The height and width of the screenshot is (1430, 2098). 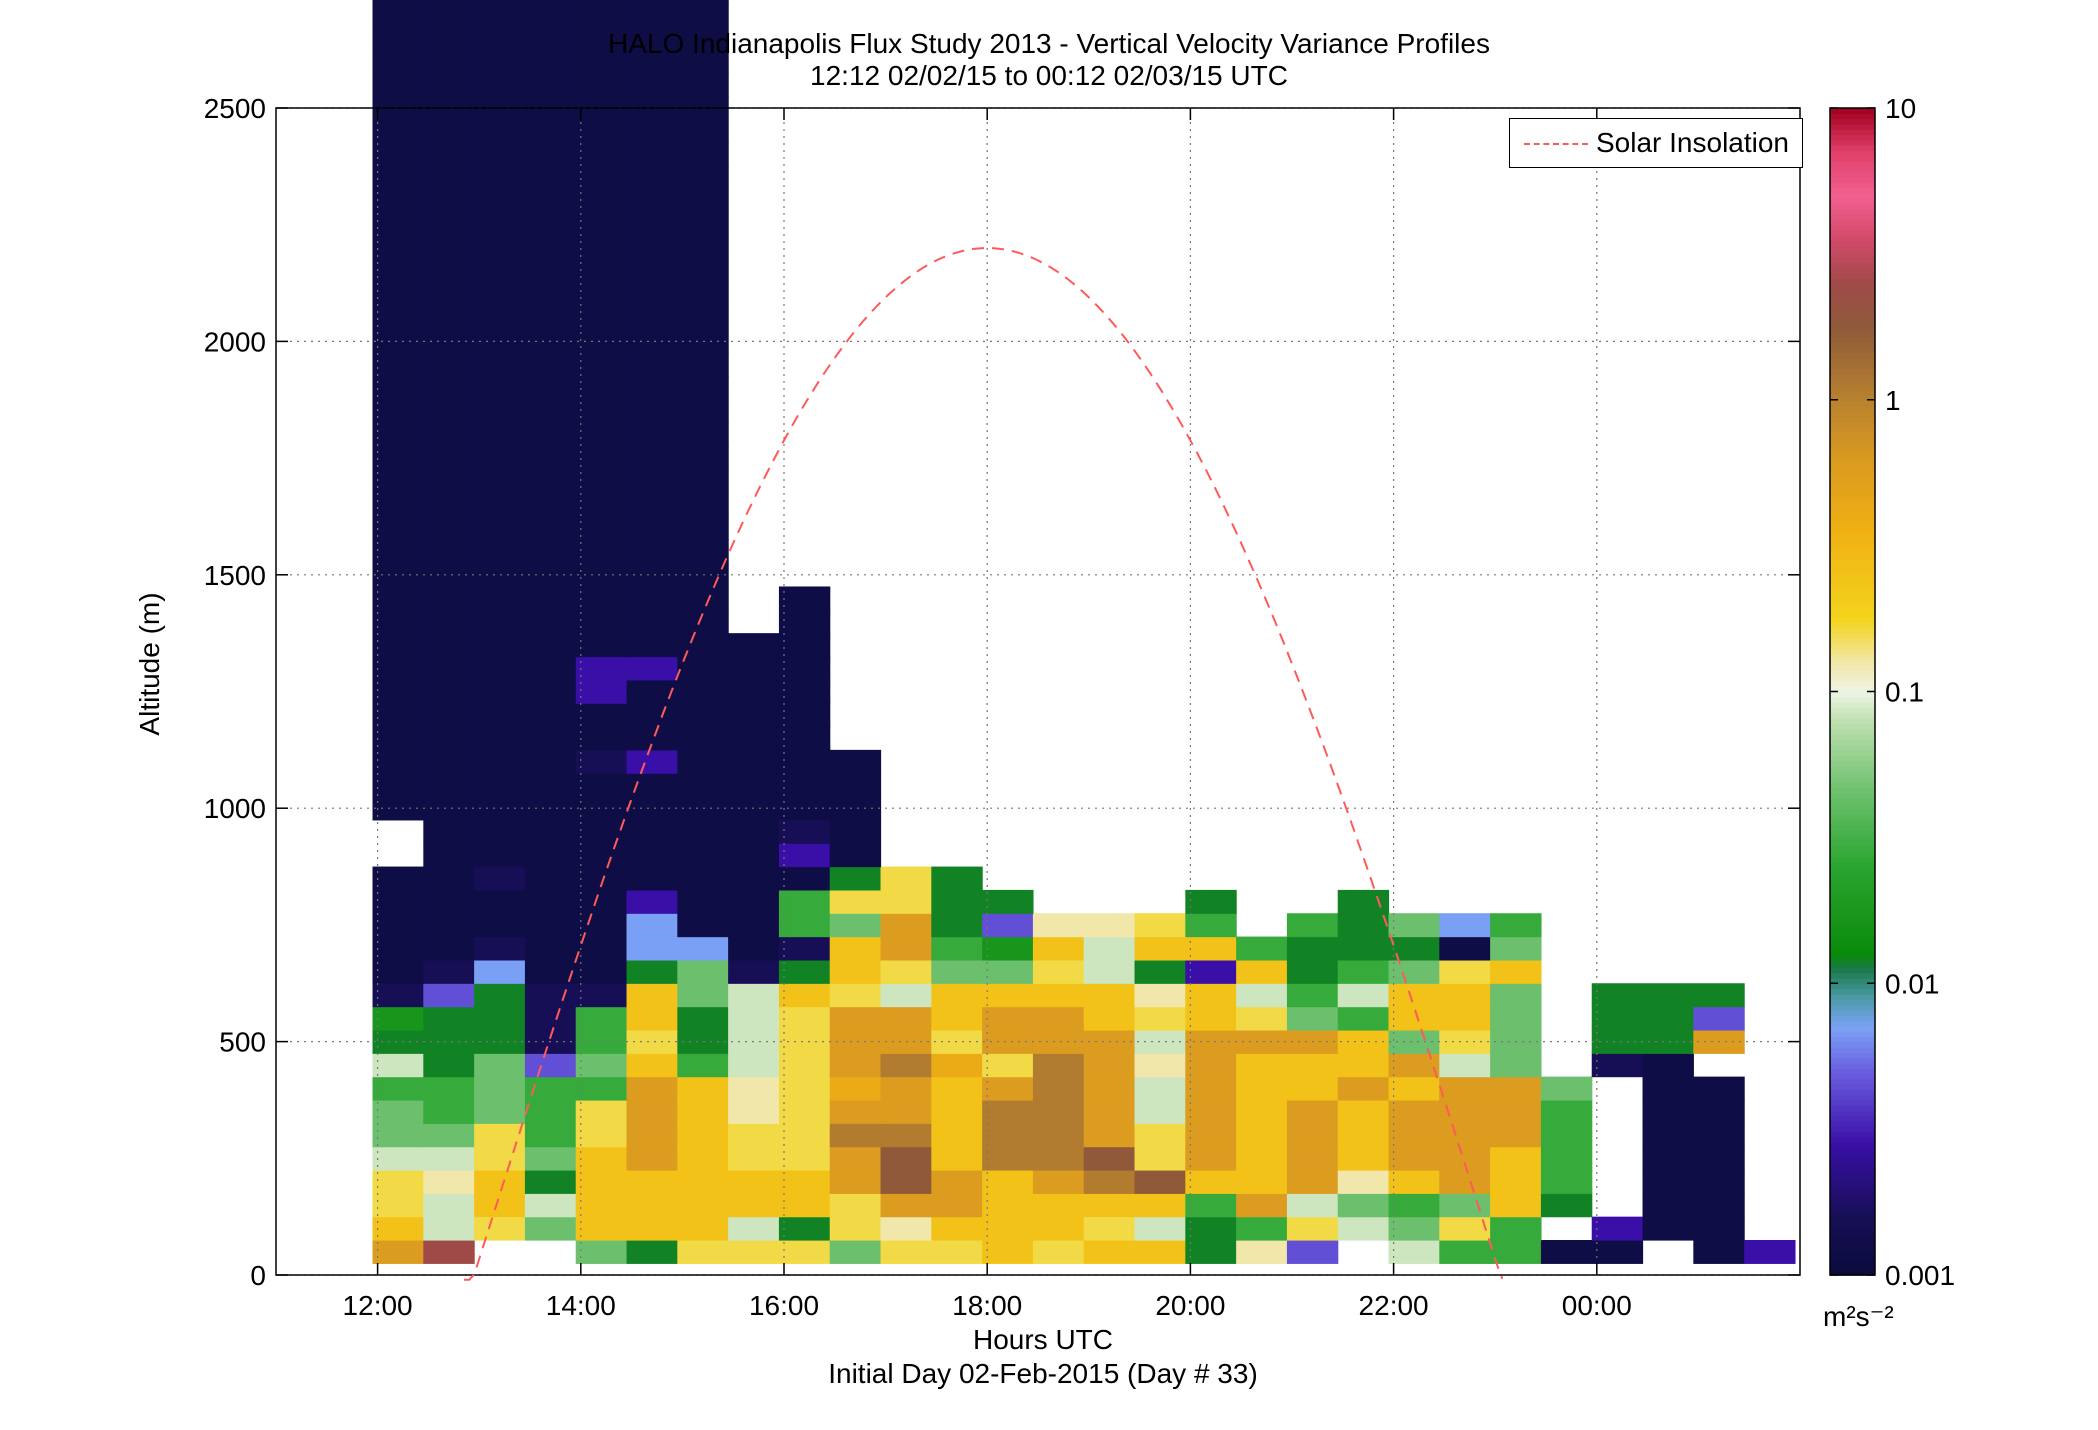 What do you see at coordinates (1656, 143) in the screenshot?
I see `legend: Solar Insolation` at bounding box center [1656, 143].